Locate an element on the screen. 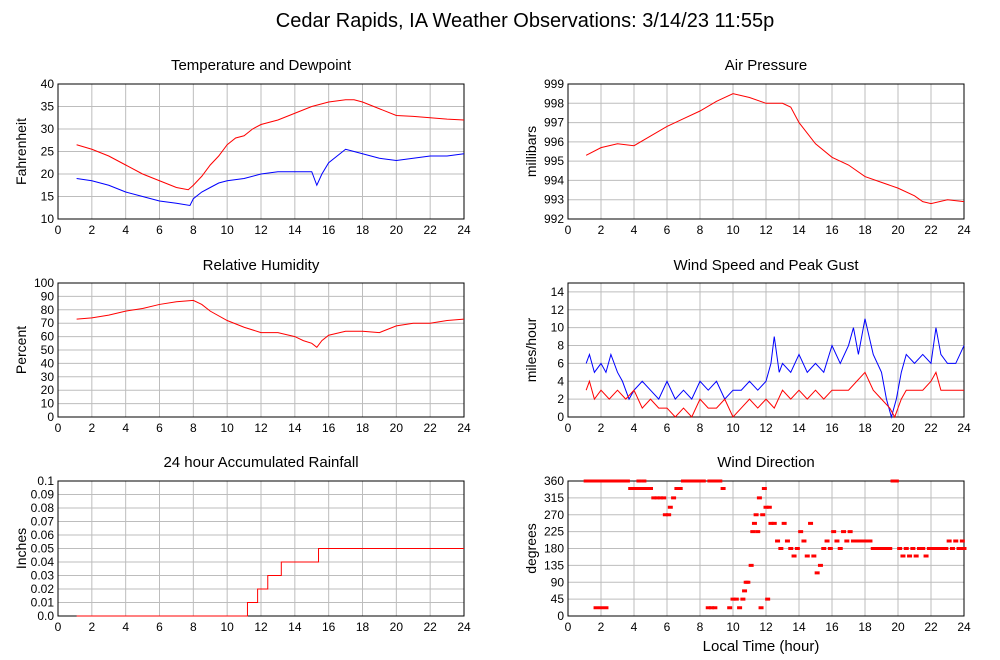  chart-title: Relative Humidity is located at coordinates (261, 265).